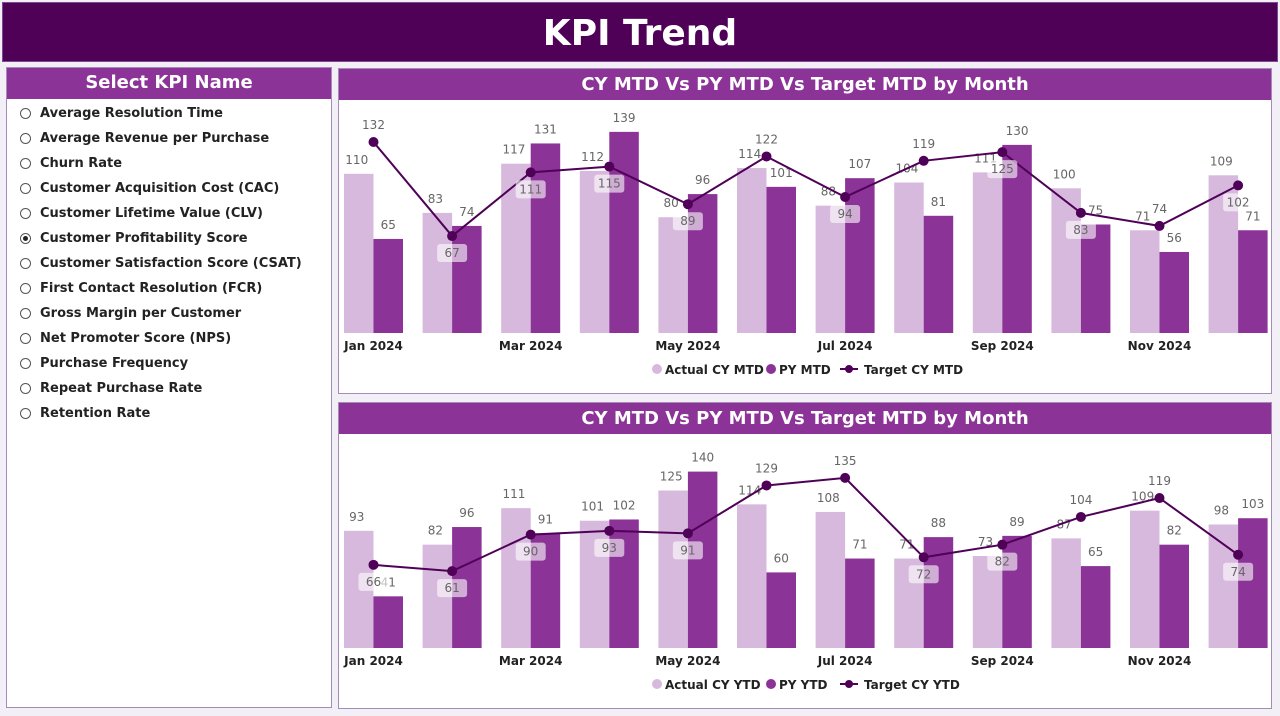  Describe the element at coordinates (923, 144) in the screenshot. I see `target-data-label: 119` at that location.